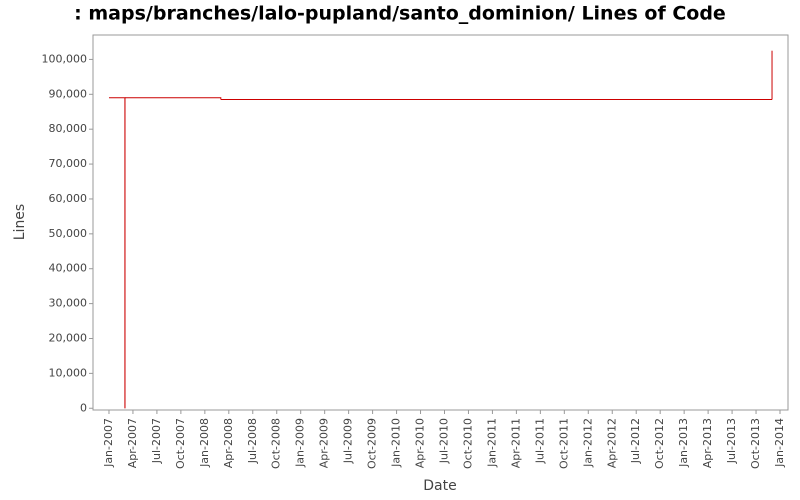  Describe the element at coordinates (68, 303) in the screenshot. I see `y-tick-label: 30,000` at that location.